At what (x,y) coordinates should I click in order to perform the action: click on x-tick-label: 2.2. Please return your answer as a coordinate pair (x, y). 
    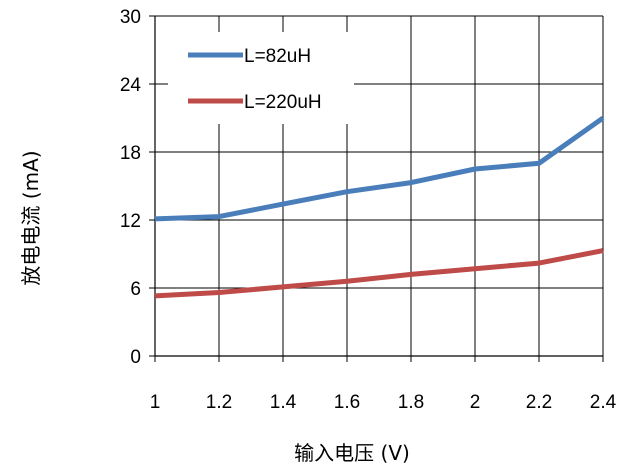
    Looking at the image, I should click on (539, 402).